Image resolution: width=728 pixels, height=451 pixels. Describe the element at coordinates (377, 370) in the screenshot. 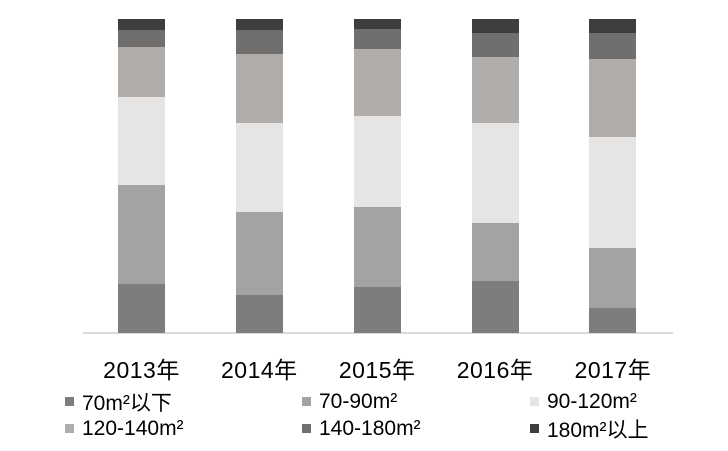

I see `x-axis-label-2: 2015年` at that location.